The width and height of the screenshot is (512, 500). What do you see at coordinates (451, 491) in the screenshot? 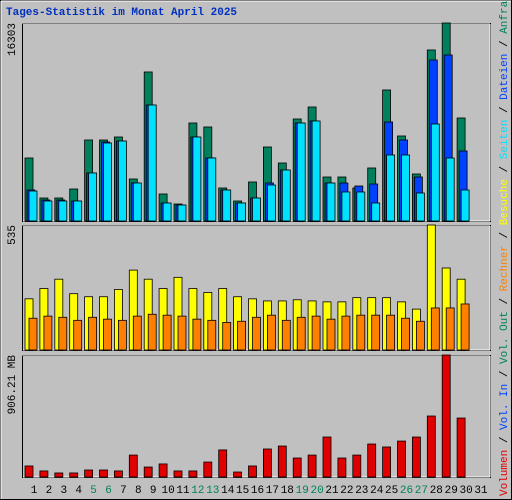
I see `x-tick-label: 29` at bounding box center [451, 491].